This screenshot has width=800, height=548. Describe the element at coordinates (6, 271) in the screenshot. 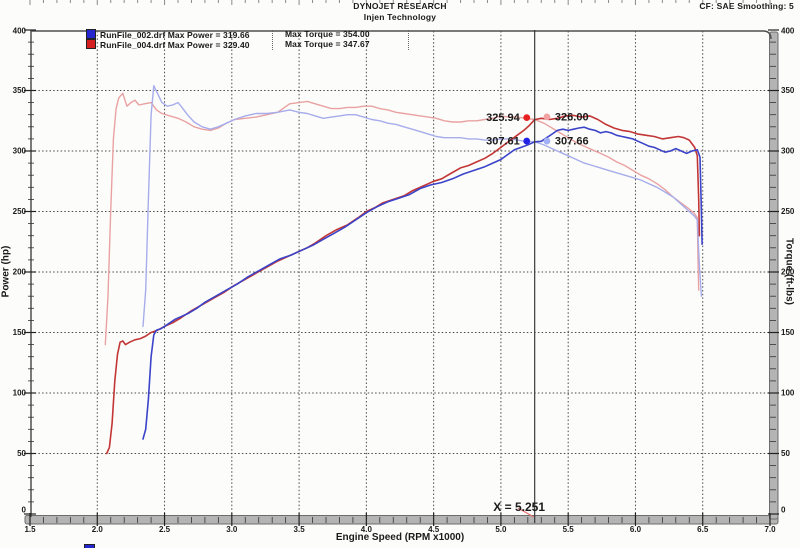

I see `y-axis-left-title: Power (hp)` at that location.